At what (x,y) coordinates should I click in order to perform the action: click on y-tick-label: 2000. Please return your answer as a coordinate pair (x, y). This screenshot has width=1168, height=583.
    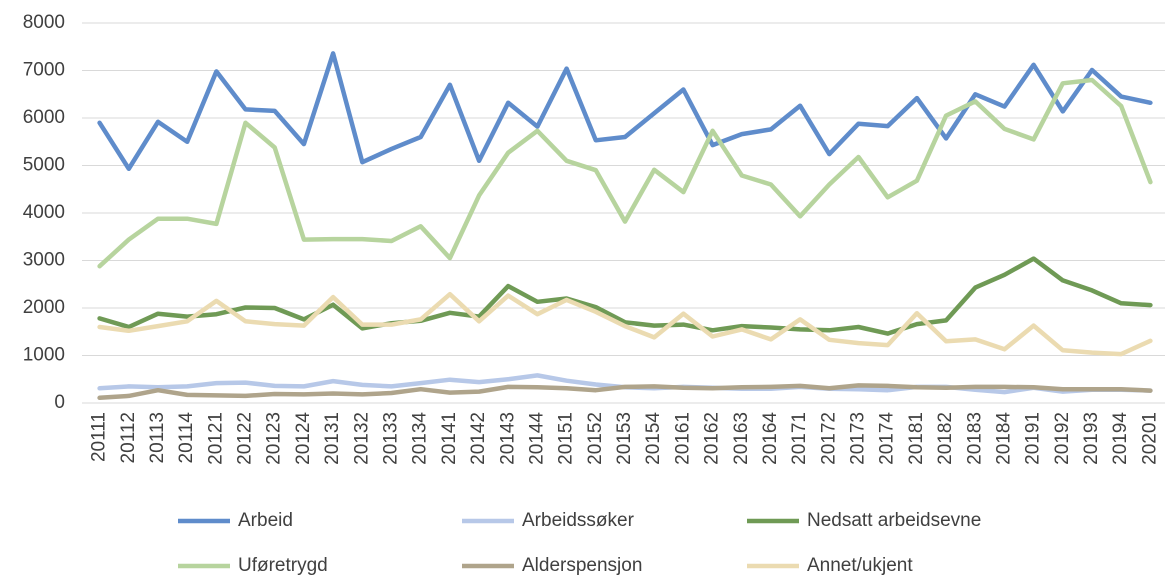
    Looking at the image, I should click on (44, 307).